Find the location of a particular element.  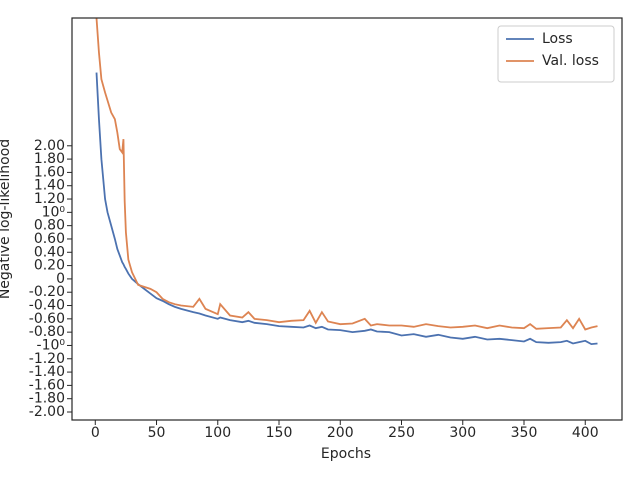

y-tick-label: 0 is located at coordinates (60, 279).